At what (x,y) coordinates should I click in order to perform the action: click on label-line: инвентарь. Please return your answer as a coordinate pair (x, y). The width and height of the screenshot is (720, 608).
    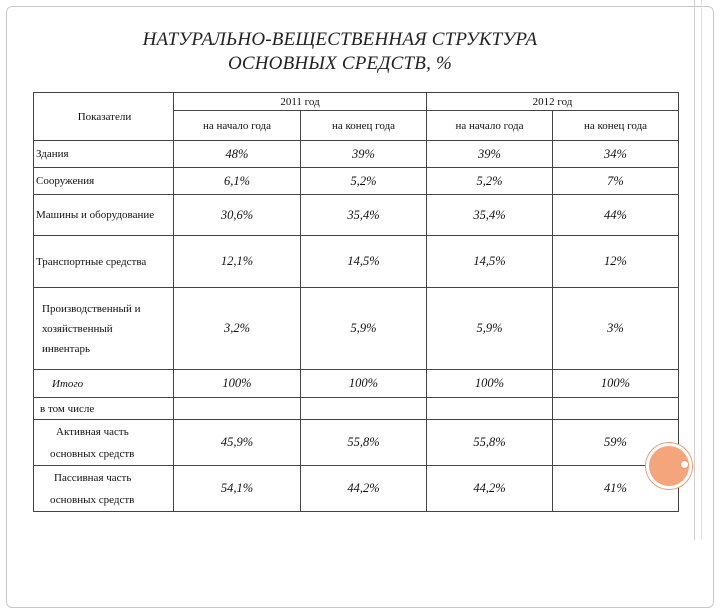
    Looking at the image, I should click on (66, 348).